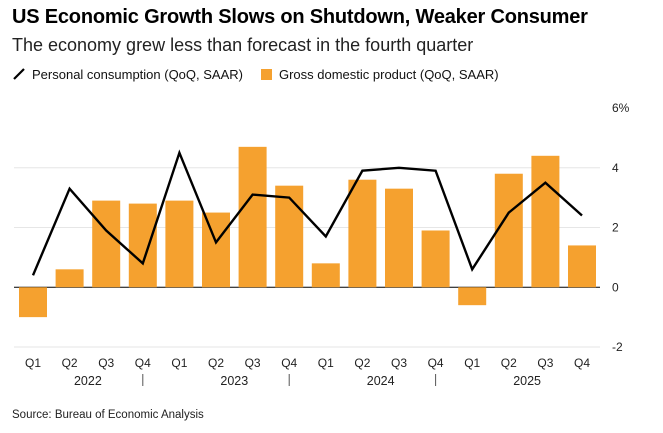 This screenshot has width=663, height=433. Describe the element at coordinates (621, 108) in the screenshot. I see `y-tick-label: 6%` at that location.